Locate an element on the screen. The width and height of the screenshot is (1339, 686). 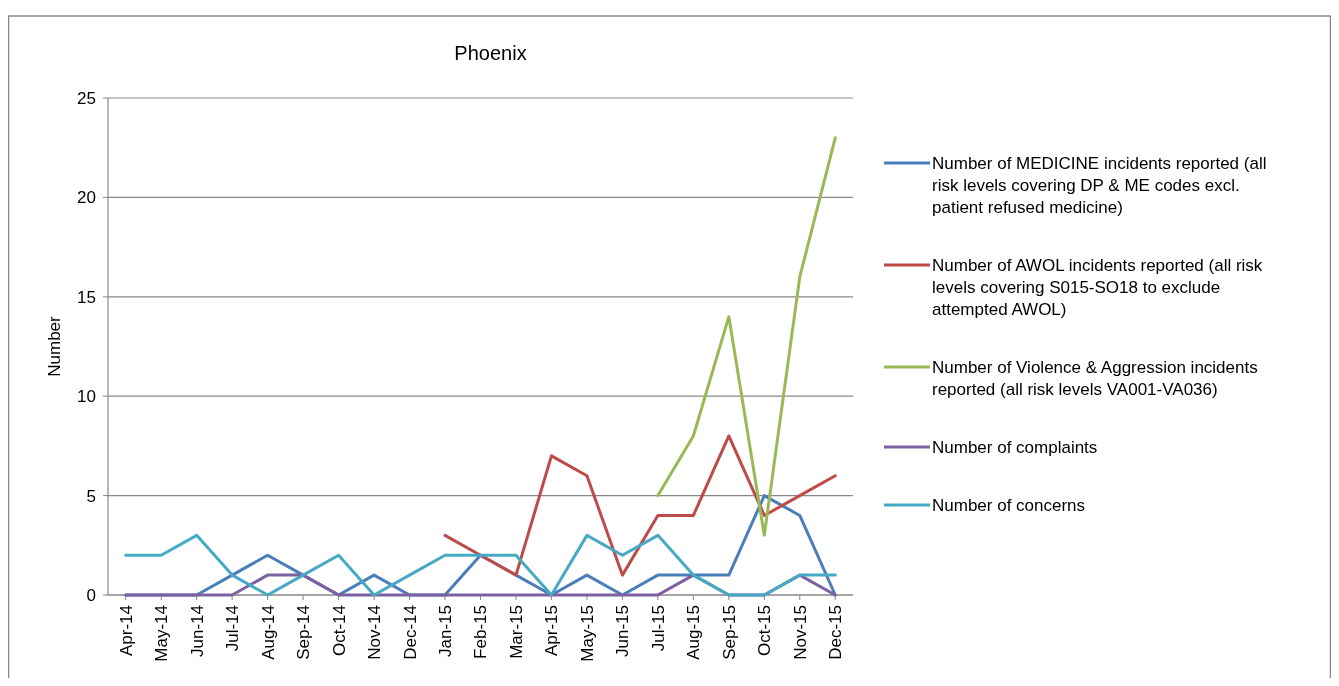
x-tick-label: Jun-14 is located at coordinates (197, 631).